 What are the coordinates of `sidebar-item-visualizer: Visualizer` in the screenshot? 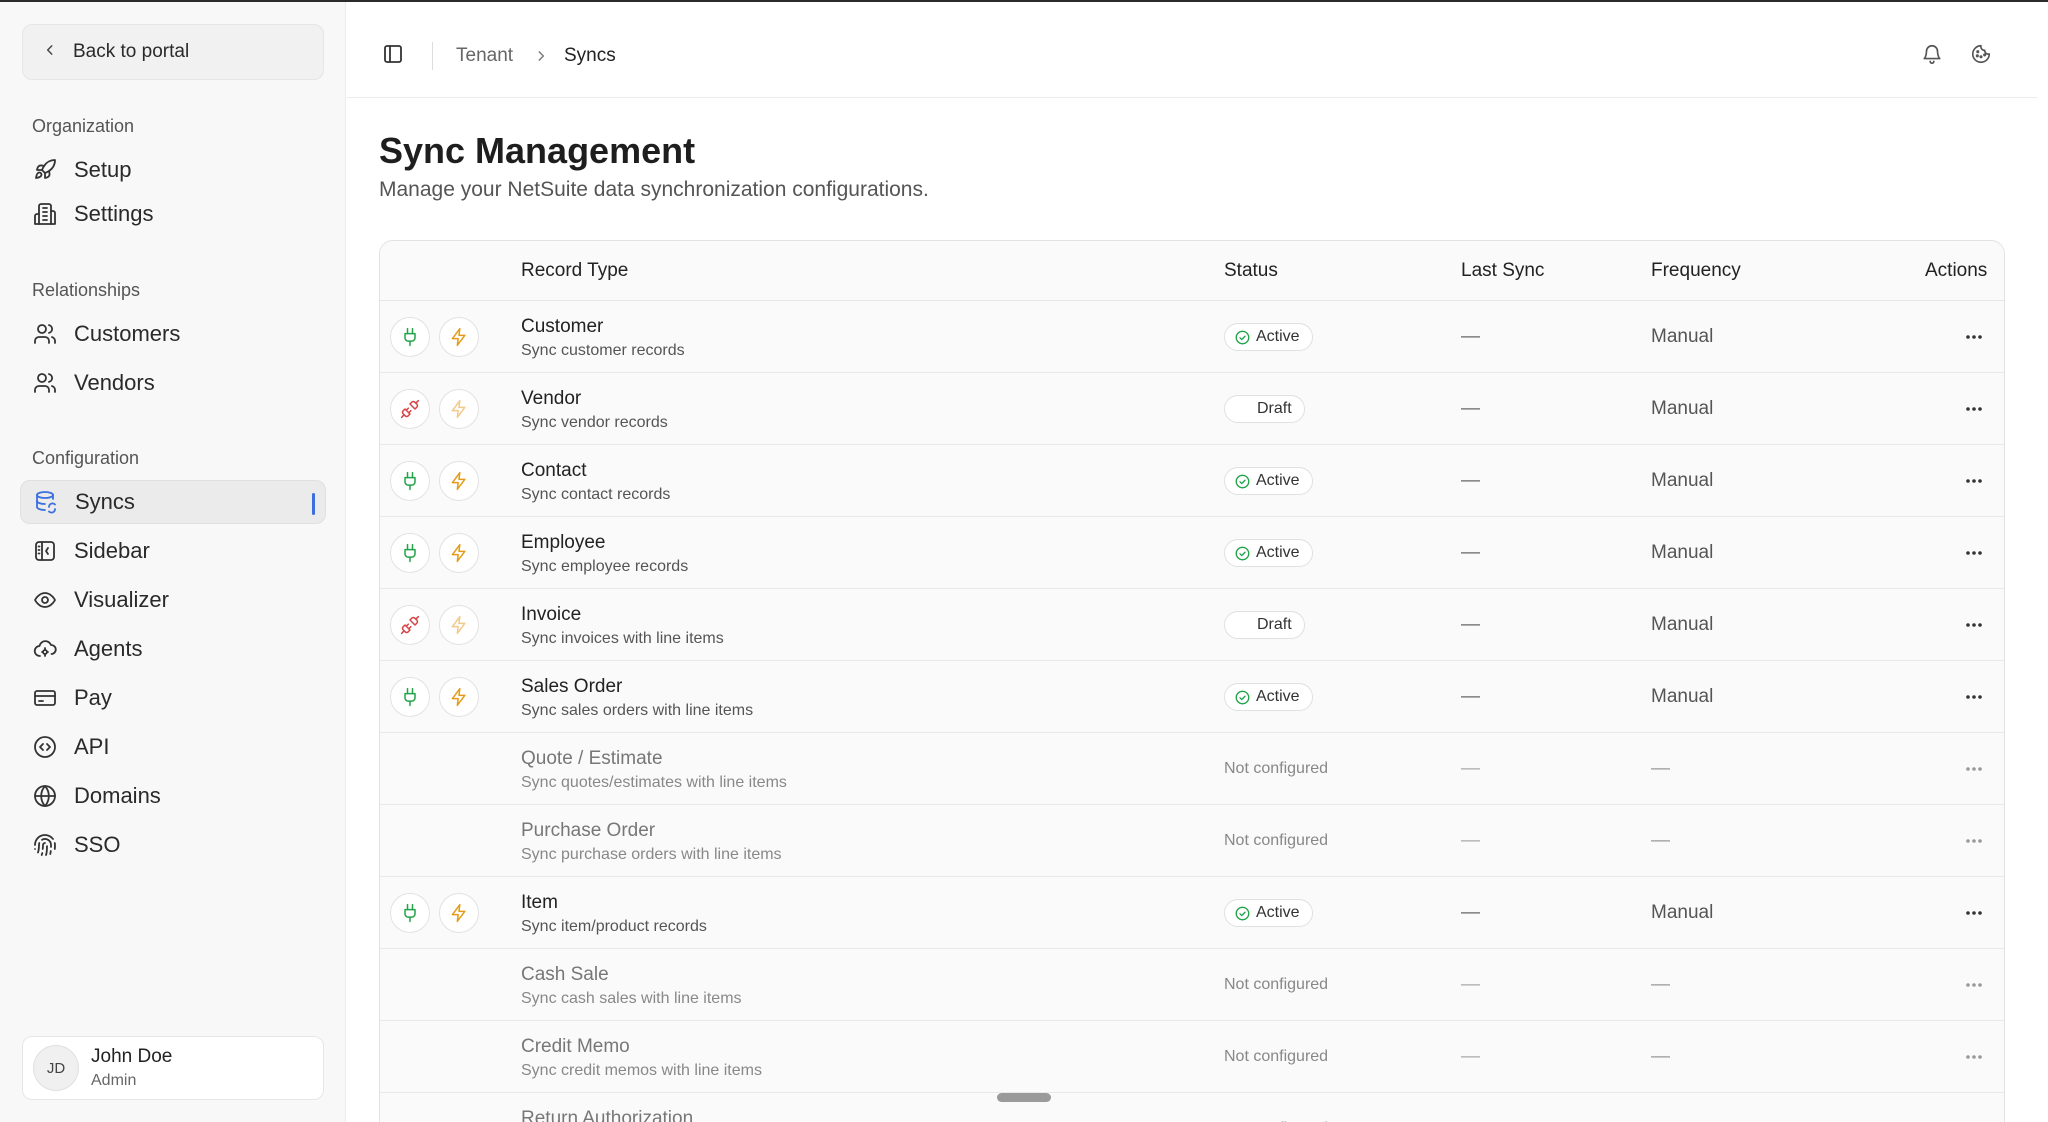 It's located at (173, 600).